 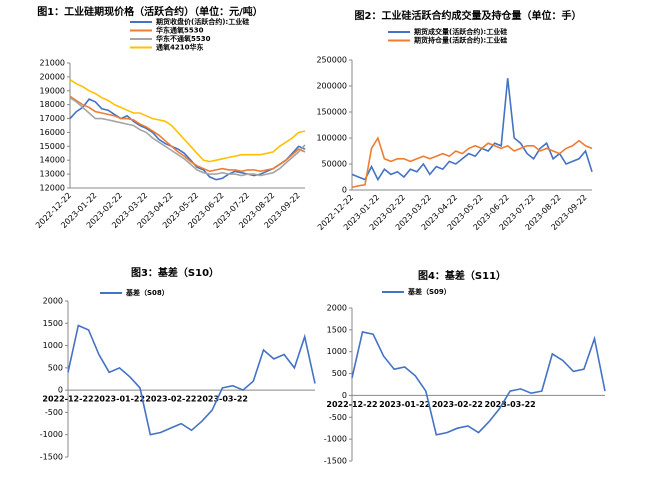 What do you see at coordinates (334, 164) in the screenshot?
I see `y-tick-label: 50000` at bounding box center [334, 164].